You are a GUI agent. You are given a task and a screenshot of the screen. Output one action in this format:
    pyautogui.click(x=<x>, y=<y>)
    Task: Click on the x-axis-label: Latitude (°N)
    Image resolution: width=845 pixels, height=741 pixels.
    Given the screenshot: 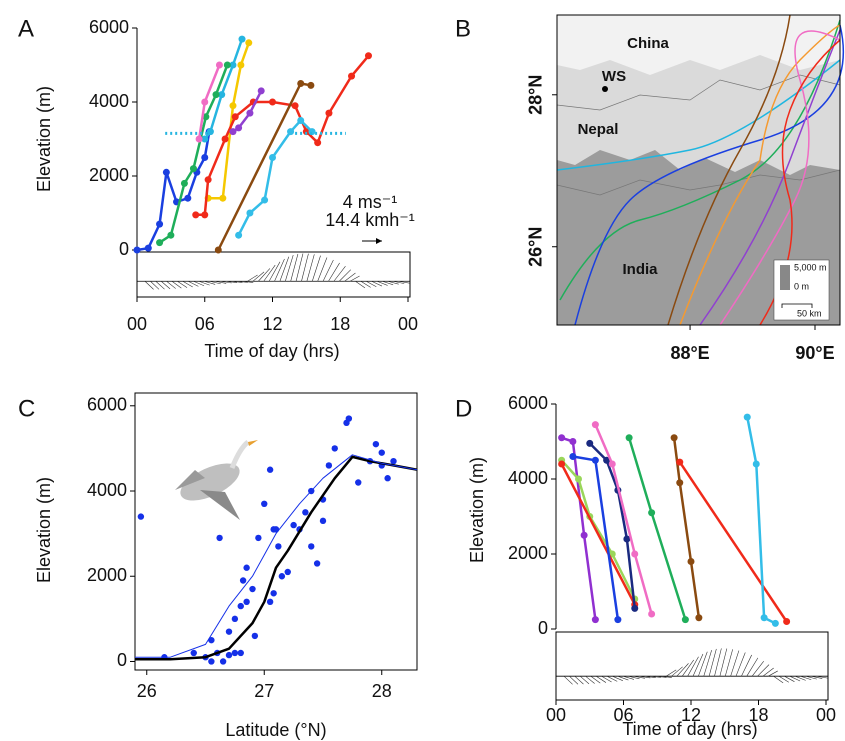 What is the action you would take?
    pyautogui.click(x=275, y=730)
    